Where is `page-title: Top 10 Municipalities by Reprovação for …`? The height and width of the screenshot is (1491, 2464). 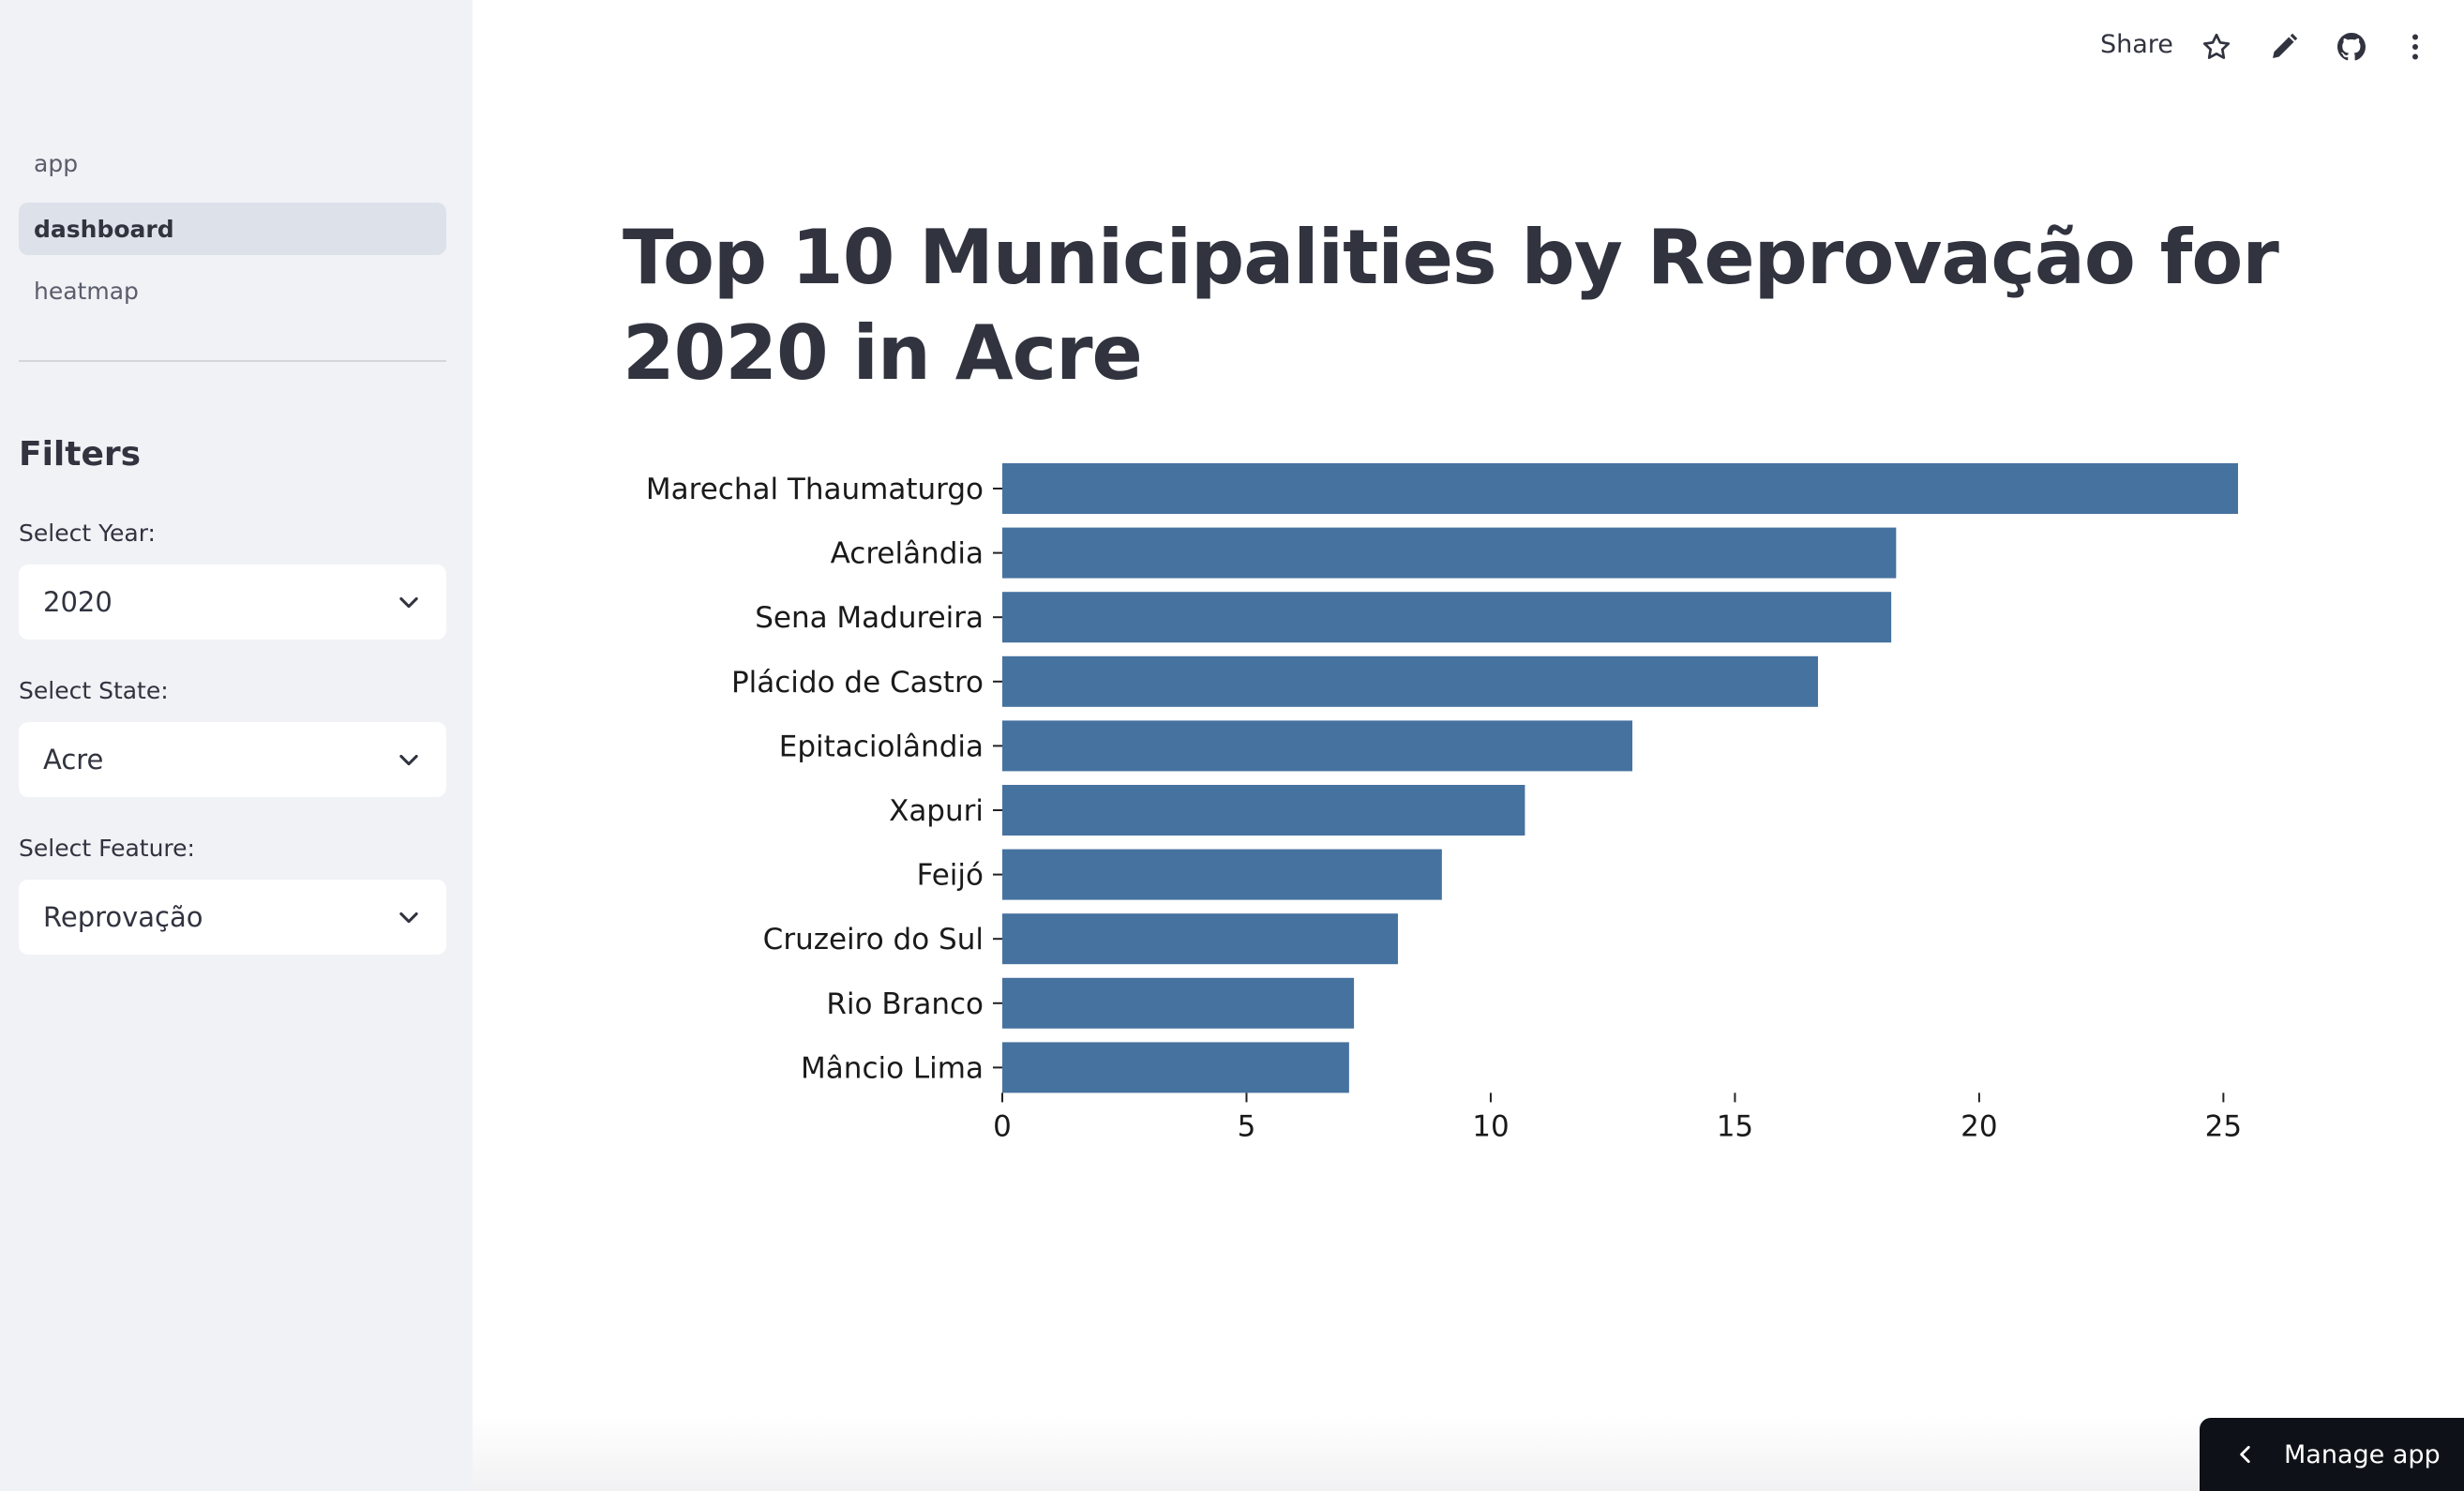
page-title: Top 10 Municipalities by Reprovação for … is located at coordinates (1451, 305).